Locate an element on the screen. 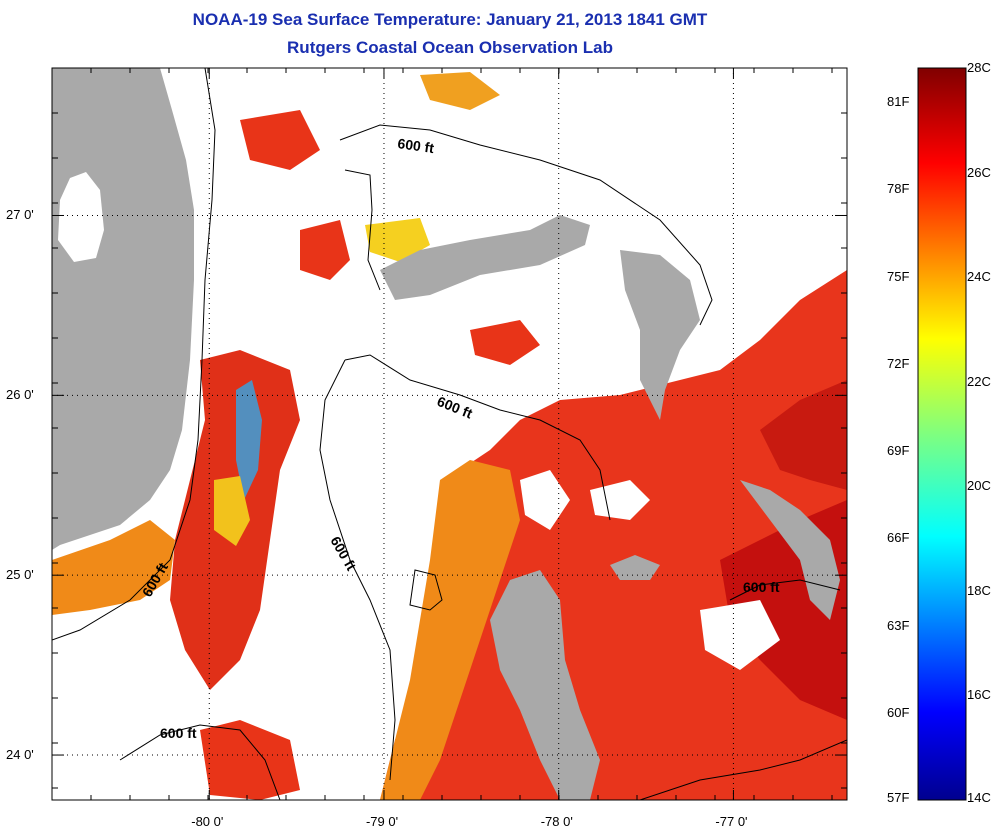 The height and width of the screenshot is (840, 1000). colorbar-celsius-label: 18C is located at coordinates (979, 590).